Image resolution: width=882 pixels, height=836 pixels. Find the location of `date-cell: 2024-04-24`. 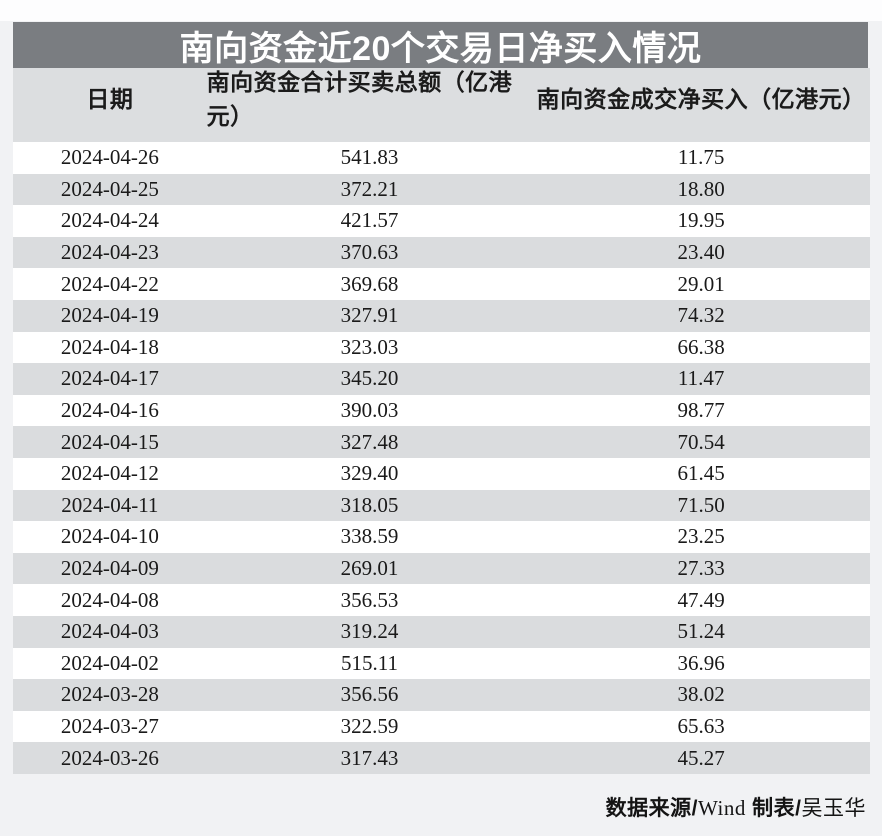

date-cell: 2024-04-24 is located at coordinates (109, 220).